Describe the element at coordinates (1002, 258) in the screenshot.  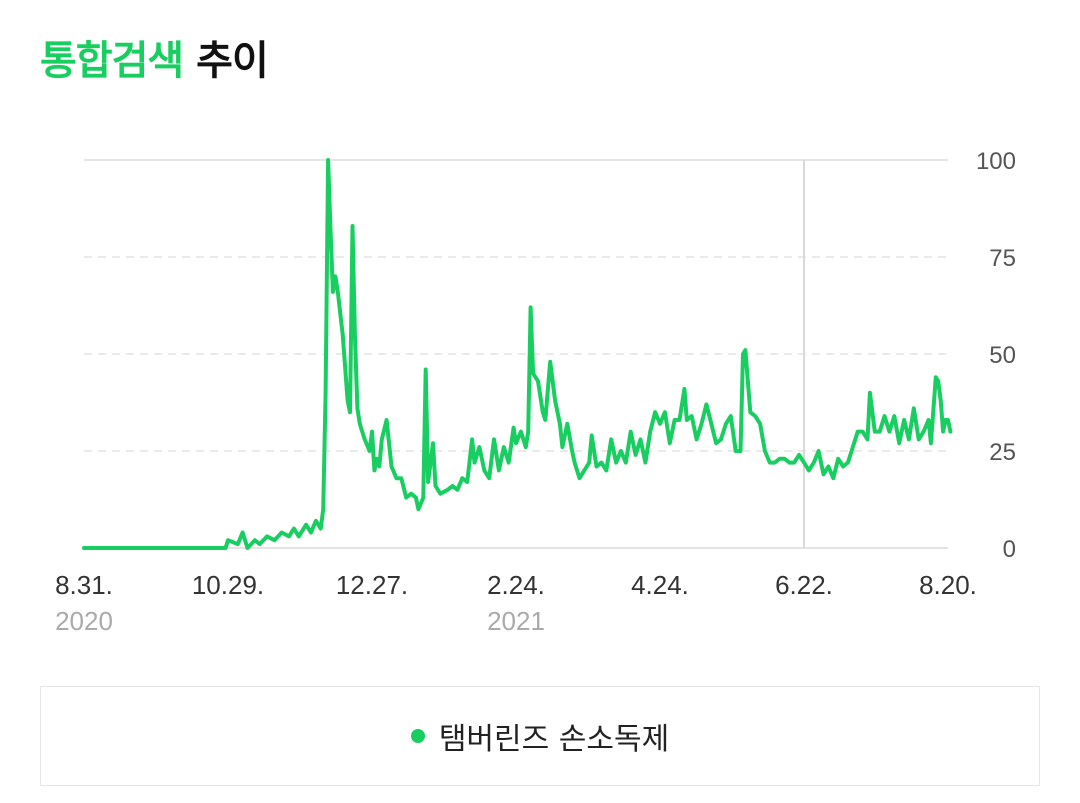
I see `y-tick-label: 75` at that location.